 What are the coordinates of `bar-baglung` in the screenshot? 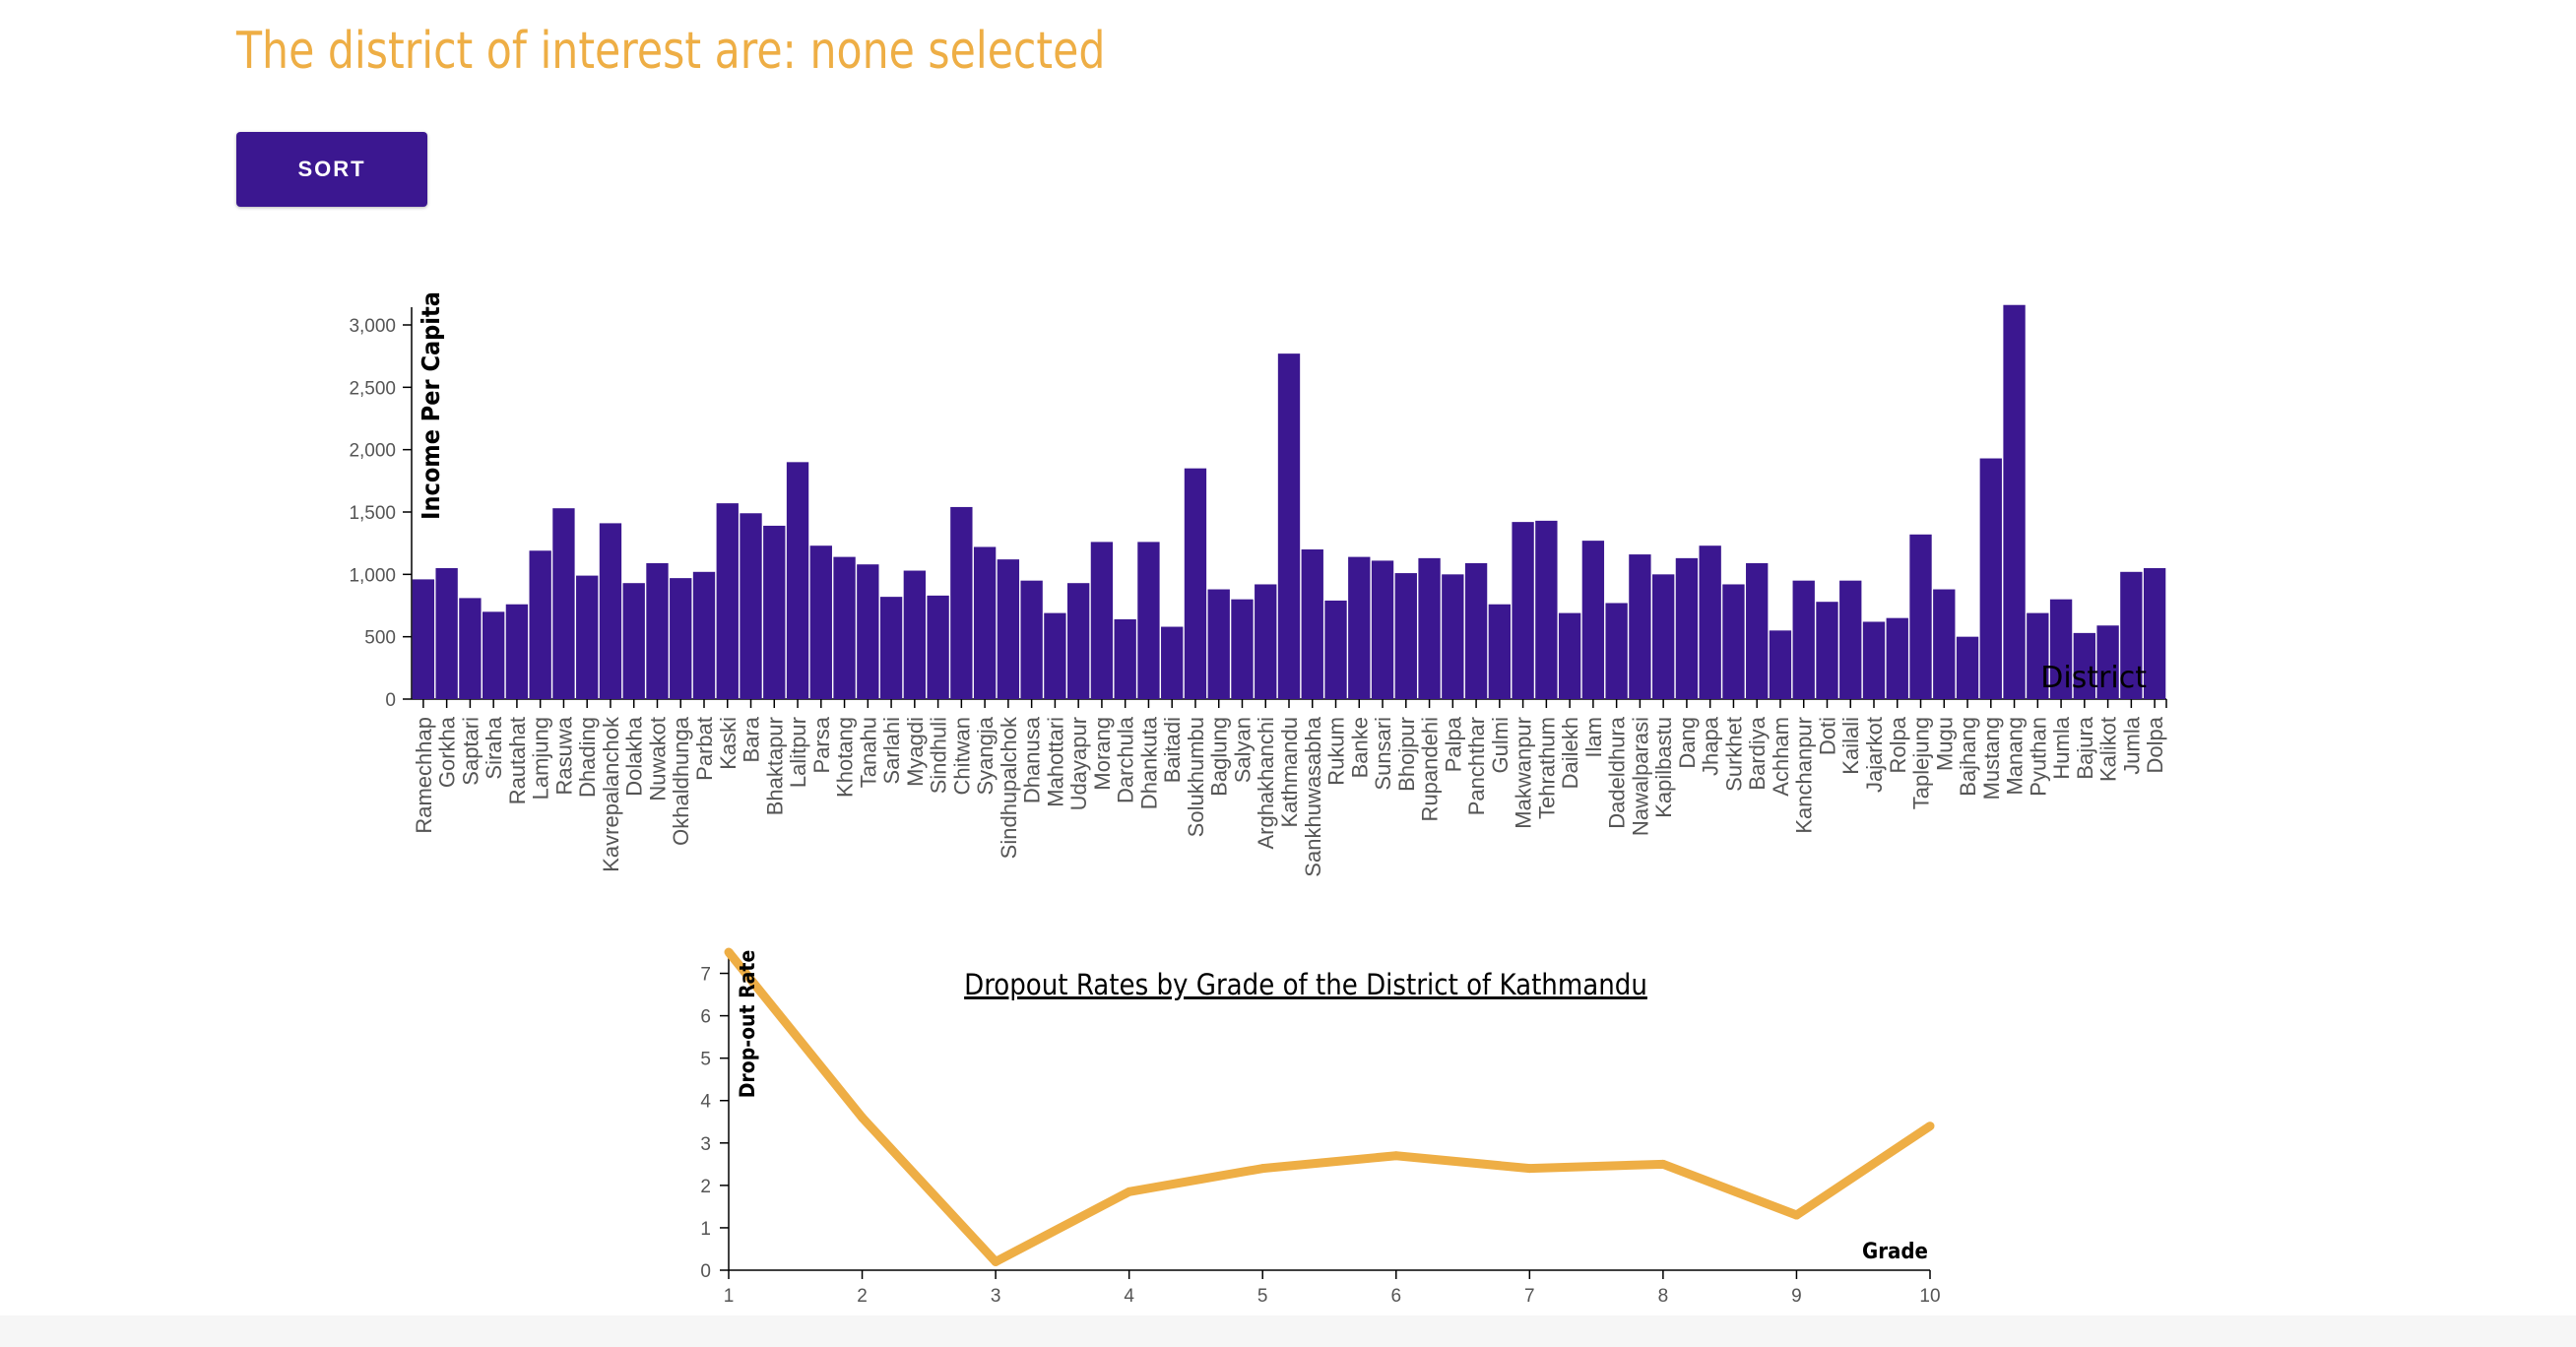 It's located at (1218, 644).